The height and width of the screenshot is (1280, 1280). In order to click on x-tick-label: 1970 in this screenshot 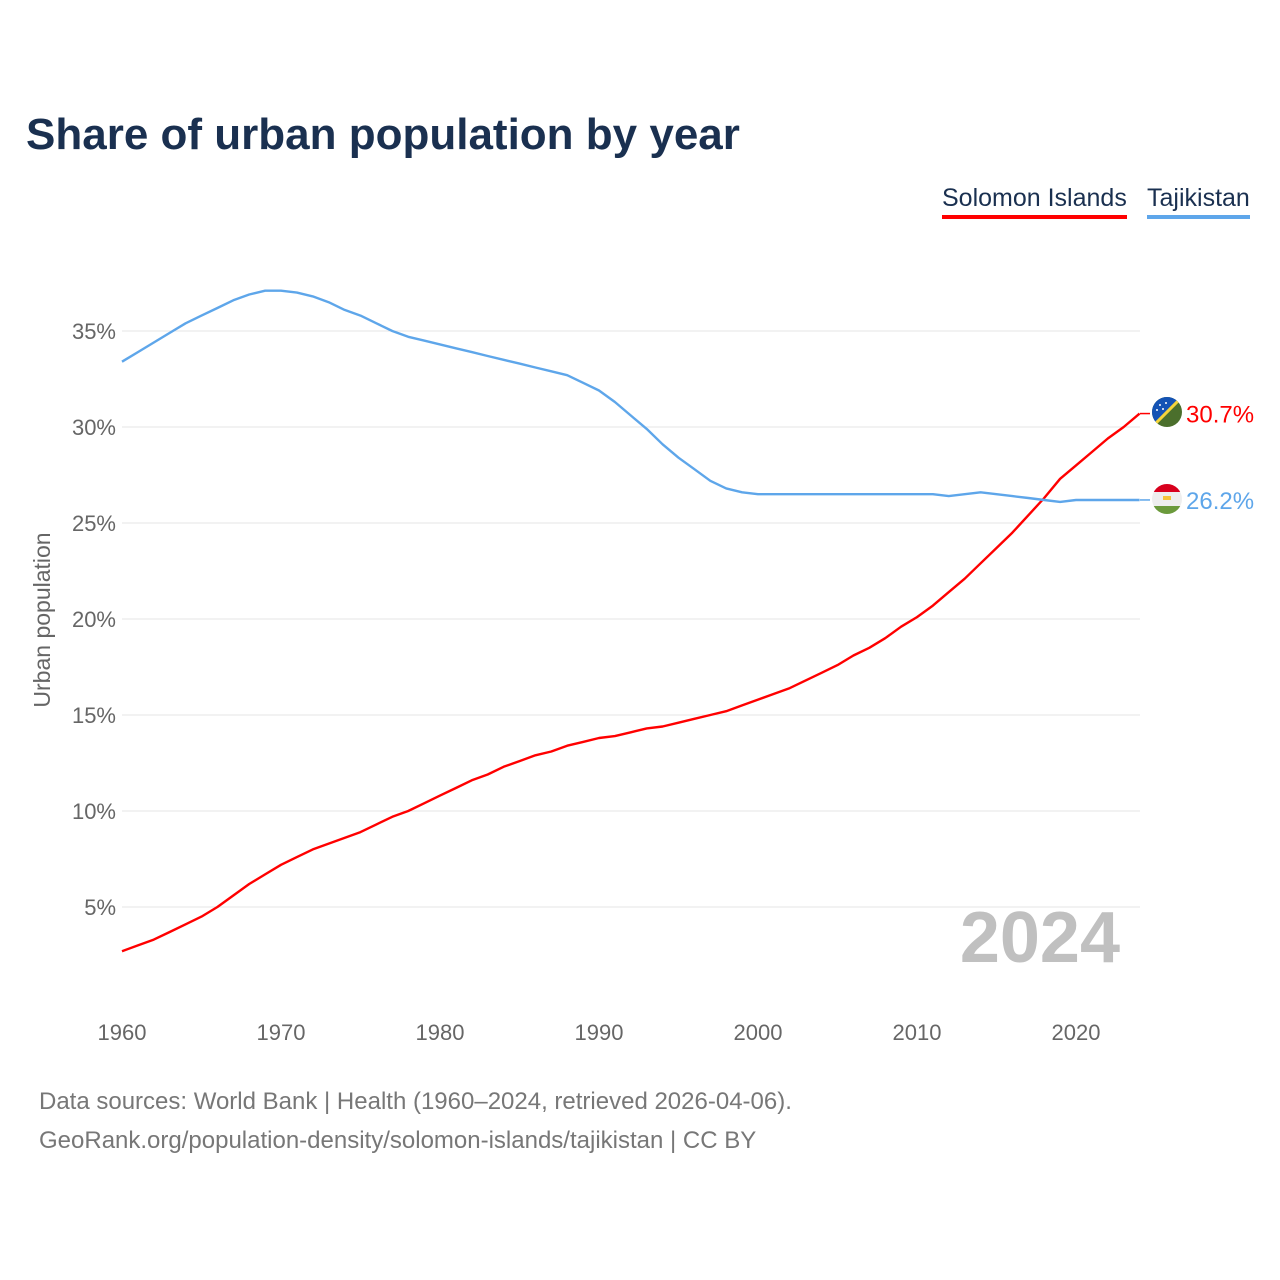, I will do `click(281, 1032)`.